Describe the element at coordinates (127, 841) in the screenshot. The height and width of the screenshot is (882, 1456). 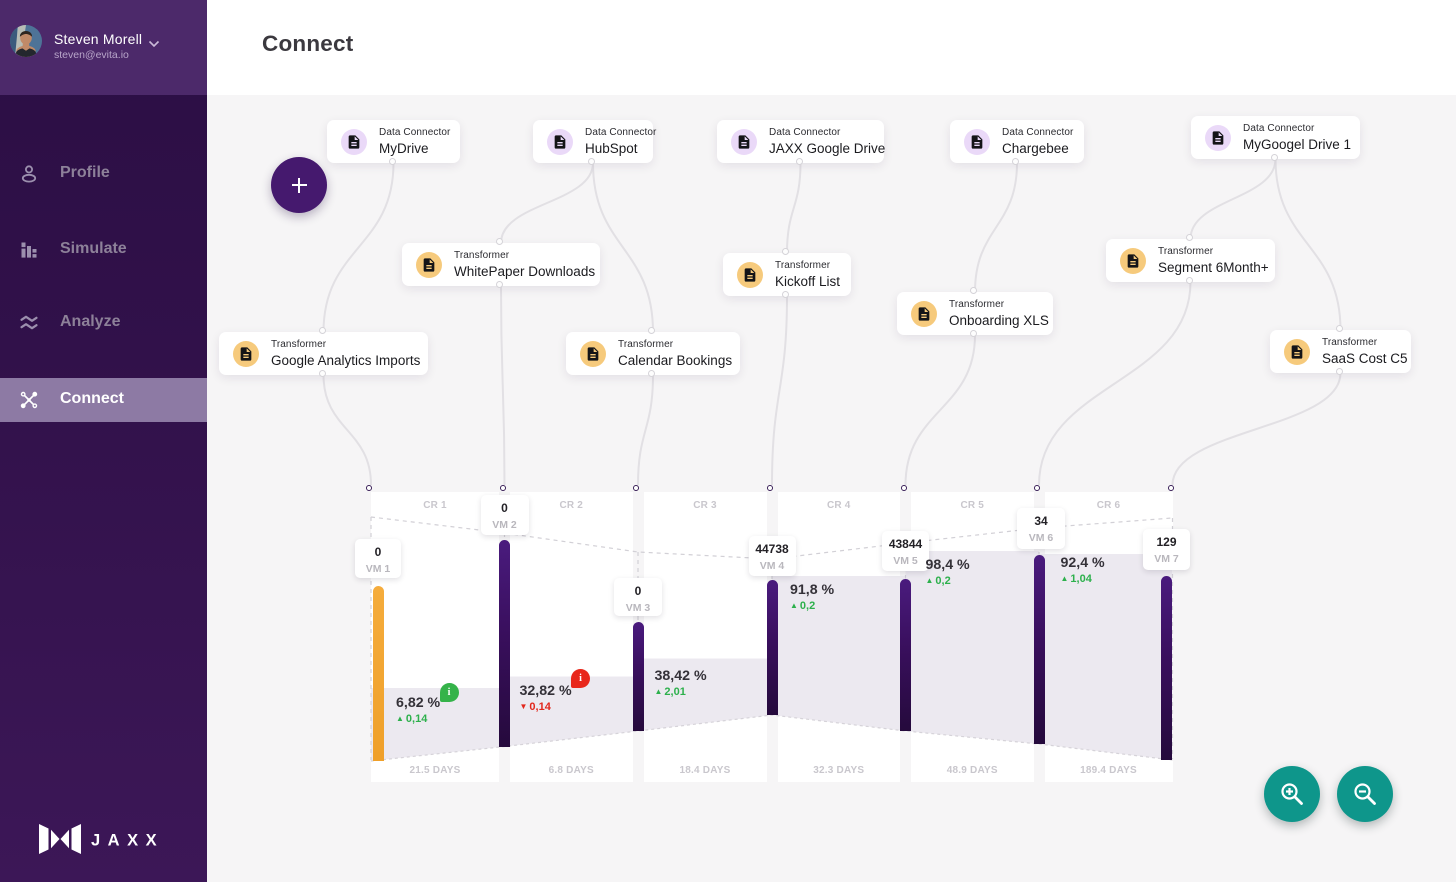
I see `svg-text: JAXX` at that location.